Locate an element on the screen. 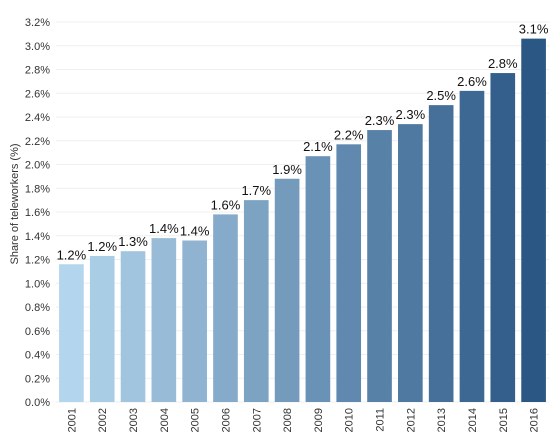 The image size is (555, 444). x-tick-label-2003: 2003 is located at coordinates (134, 420).